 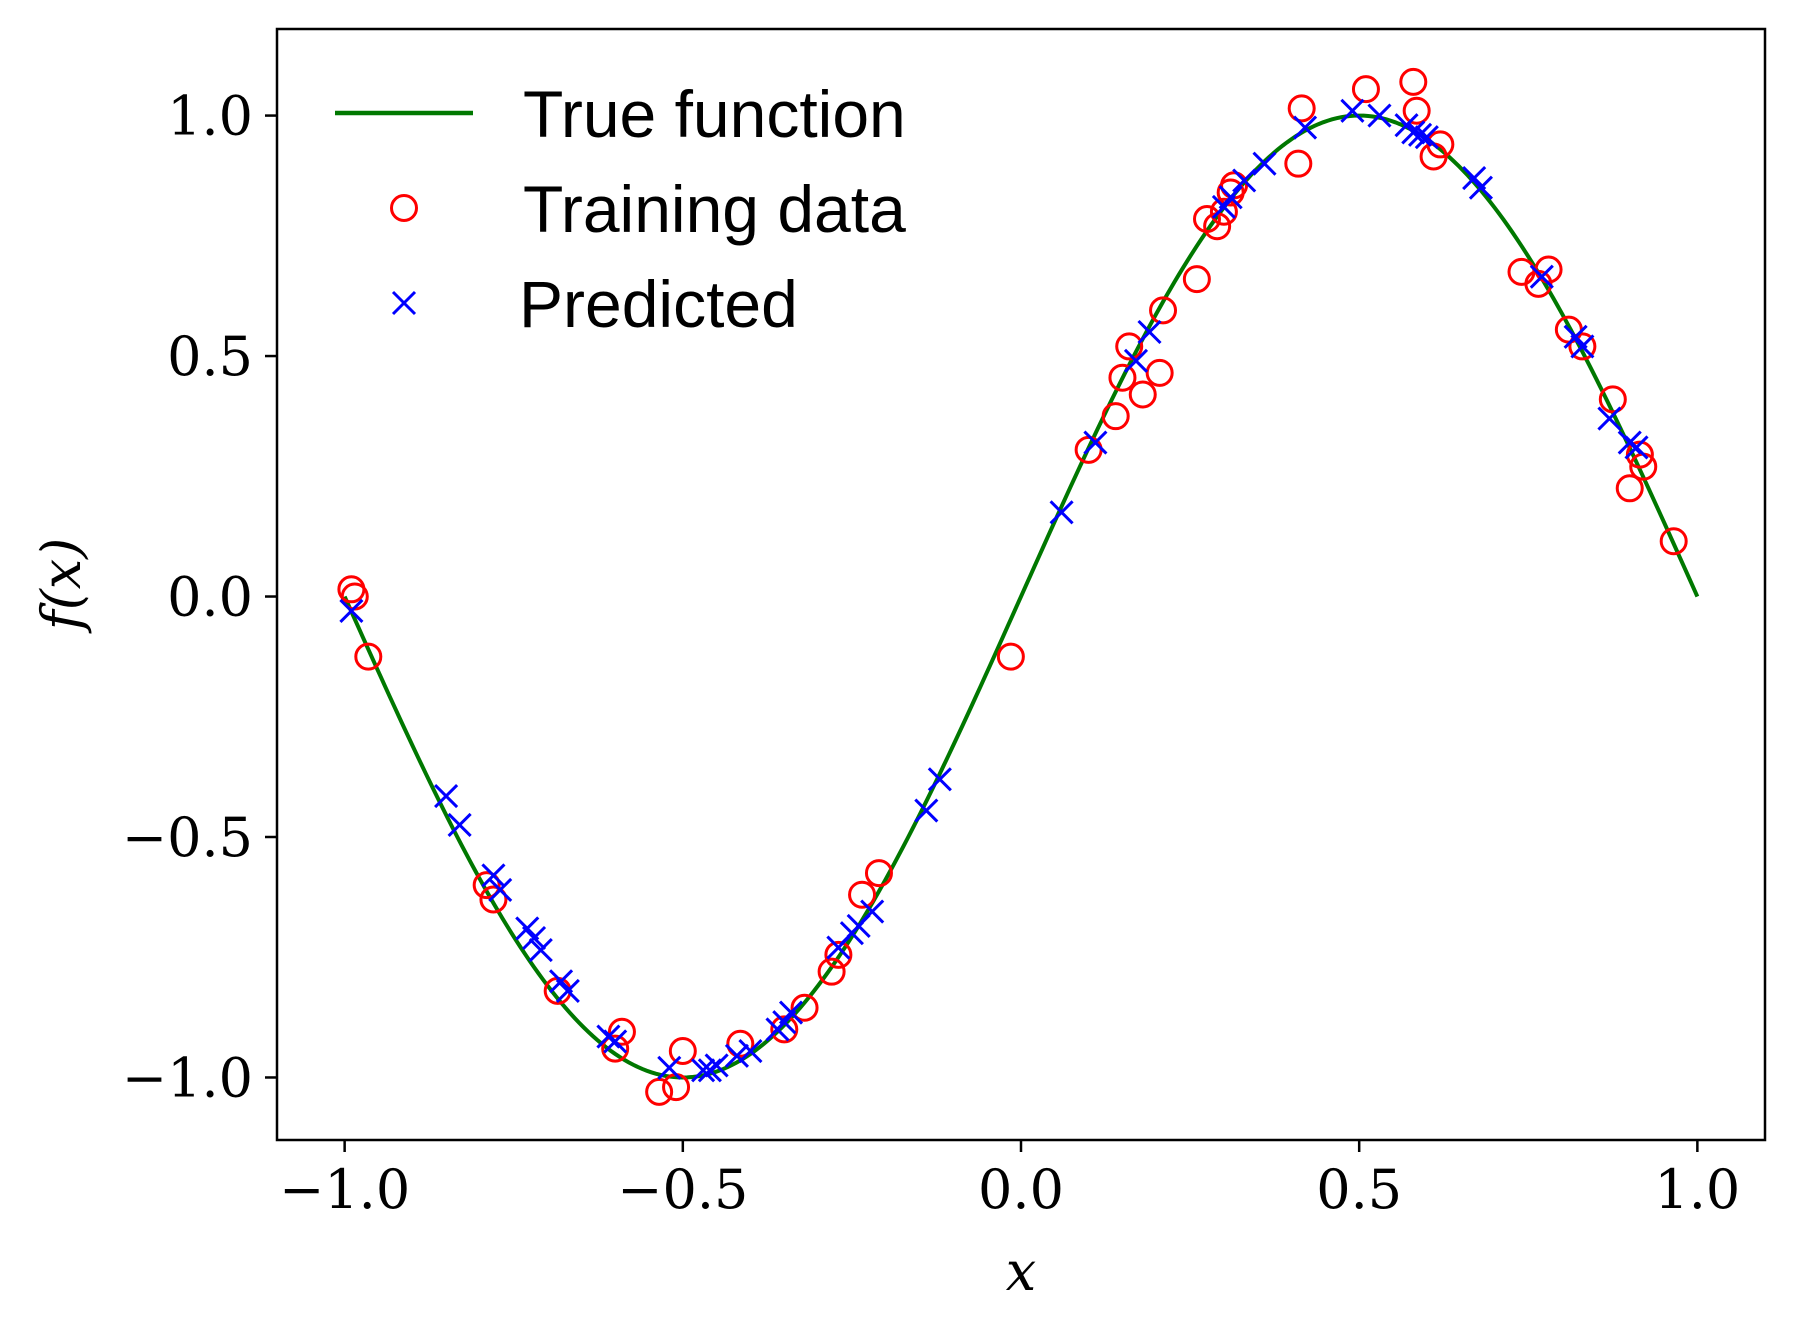 What do you see at coordinates (61, 586) in the screenshot?
I see `y-axis-label: f(x)` at bounding box center [61, 586].